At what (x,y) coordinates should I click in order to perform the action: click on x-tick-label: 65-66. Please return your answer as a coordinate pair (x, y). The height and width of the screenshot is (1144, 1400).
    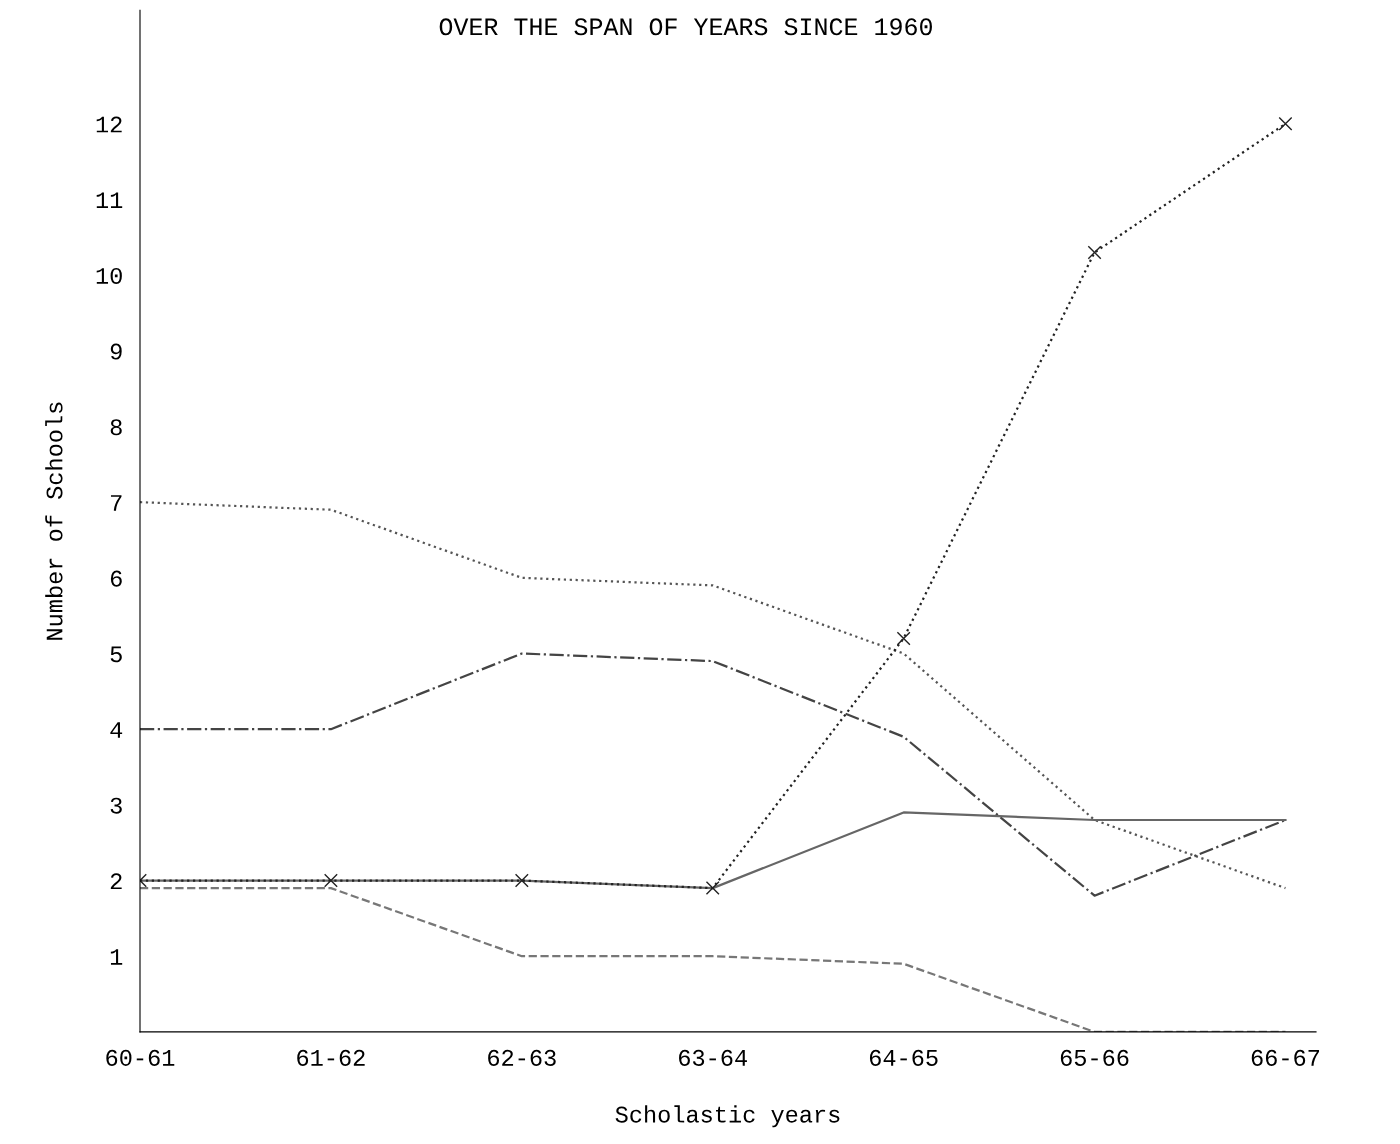
    Looking at the image, I should click on (1094, 1057).